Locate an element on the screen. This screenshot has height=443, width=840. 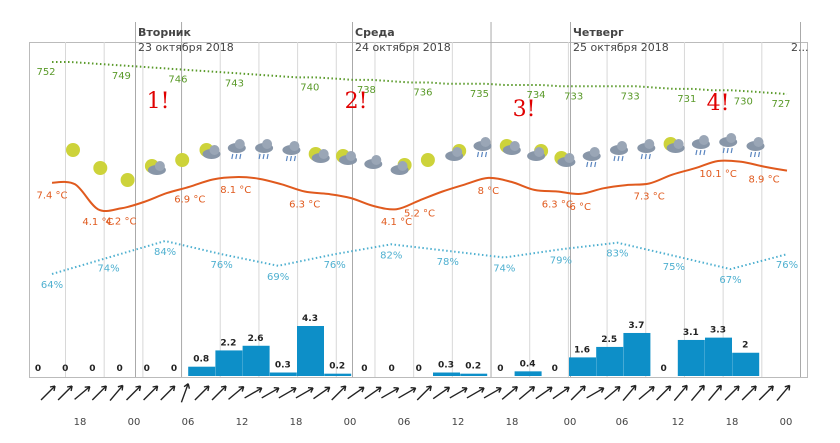
day-name-label: Вторник is located at coordinates (164, 32).